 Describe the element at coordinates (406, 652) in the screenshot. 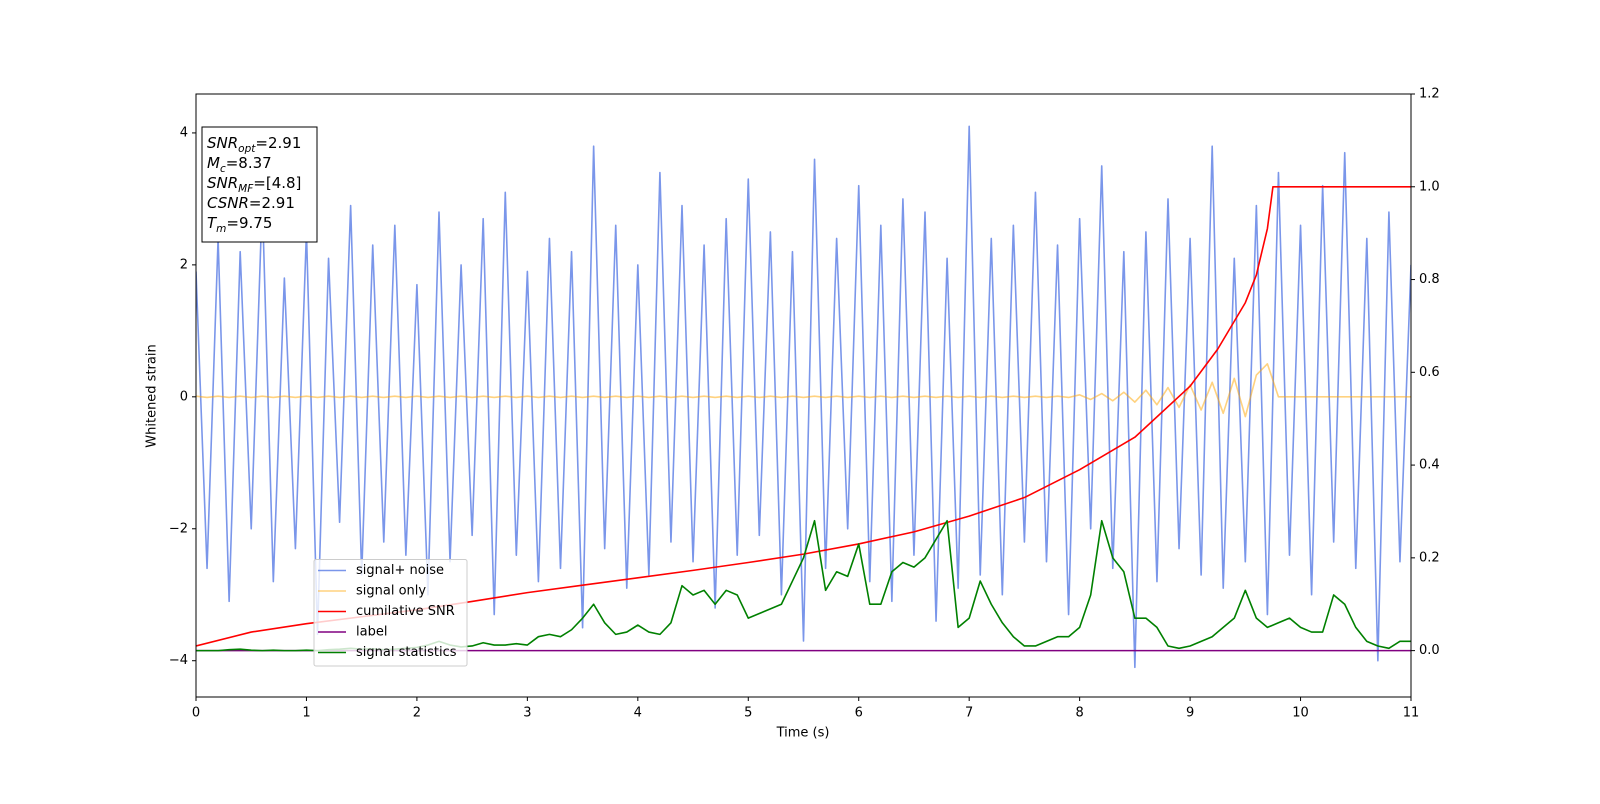

I see `legend-label: signal statistics` at that location.